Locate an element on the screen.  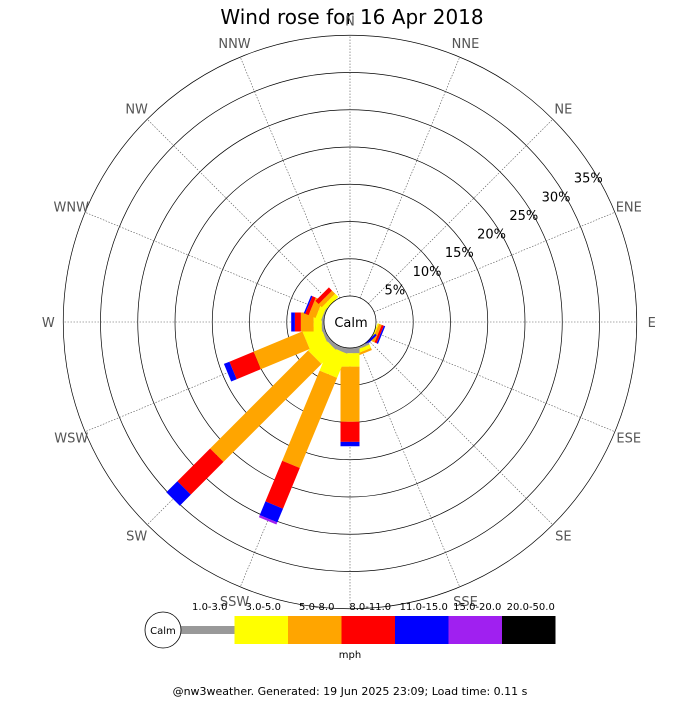
direction-label-sse: SSE is located at coordinates (465, 602).